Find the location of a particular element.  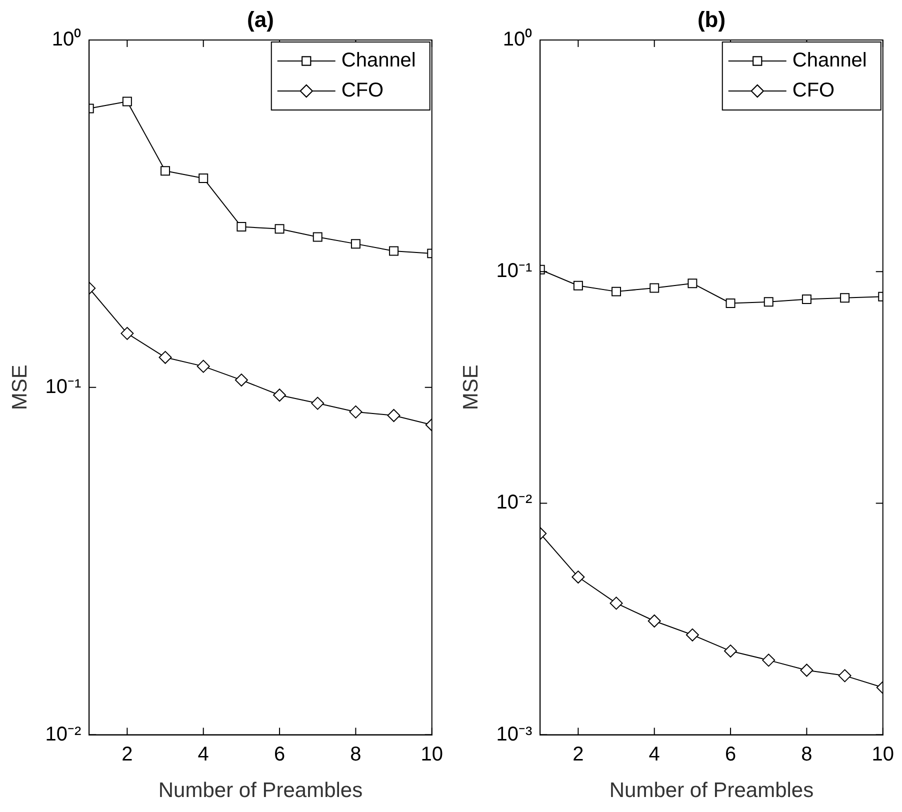

chart-title: (b) is located at coordinates (711, 19).